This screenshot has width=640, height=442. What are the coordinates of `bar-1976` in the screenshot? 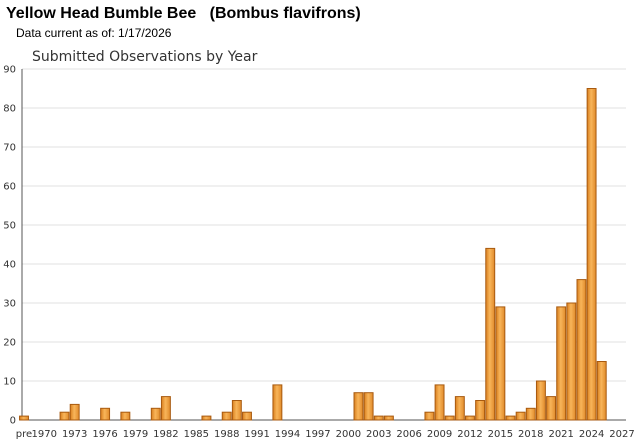 It's located at (105, 414).